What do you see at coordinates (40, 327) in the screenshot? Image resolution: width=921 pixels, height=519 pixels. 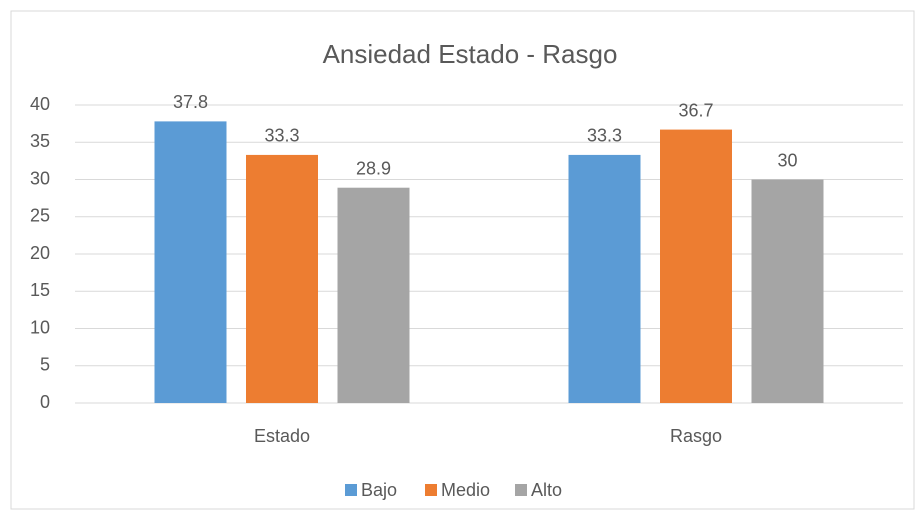 I see `y-tick-label: 10` at bounding box center [40, 327].